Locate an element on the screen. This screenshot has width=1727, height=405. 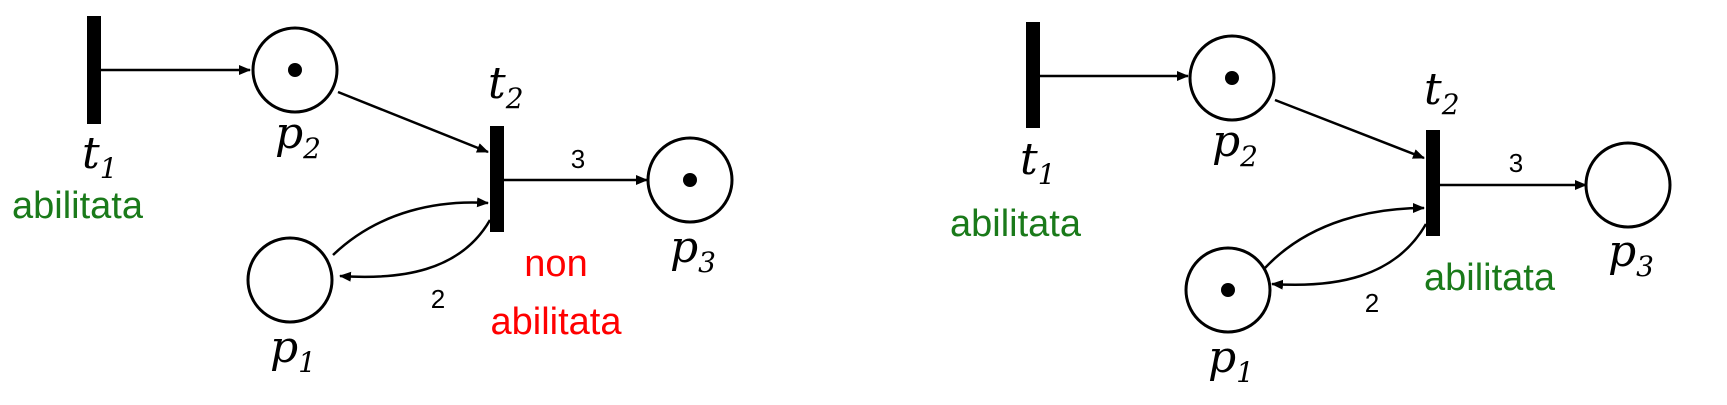
left-arc-t2-p1 is located at coordinates (415, 250).